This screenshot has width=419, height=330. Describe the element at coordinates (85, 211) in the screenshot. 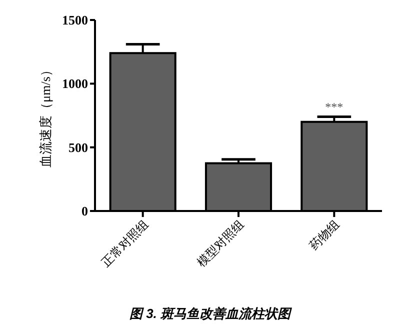

I see `y-tick-label: 0` at that location.